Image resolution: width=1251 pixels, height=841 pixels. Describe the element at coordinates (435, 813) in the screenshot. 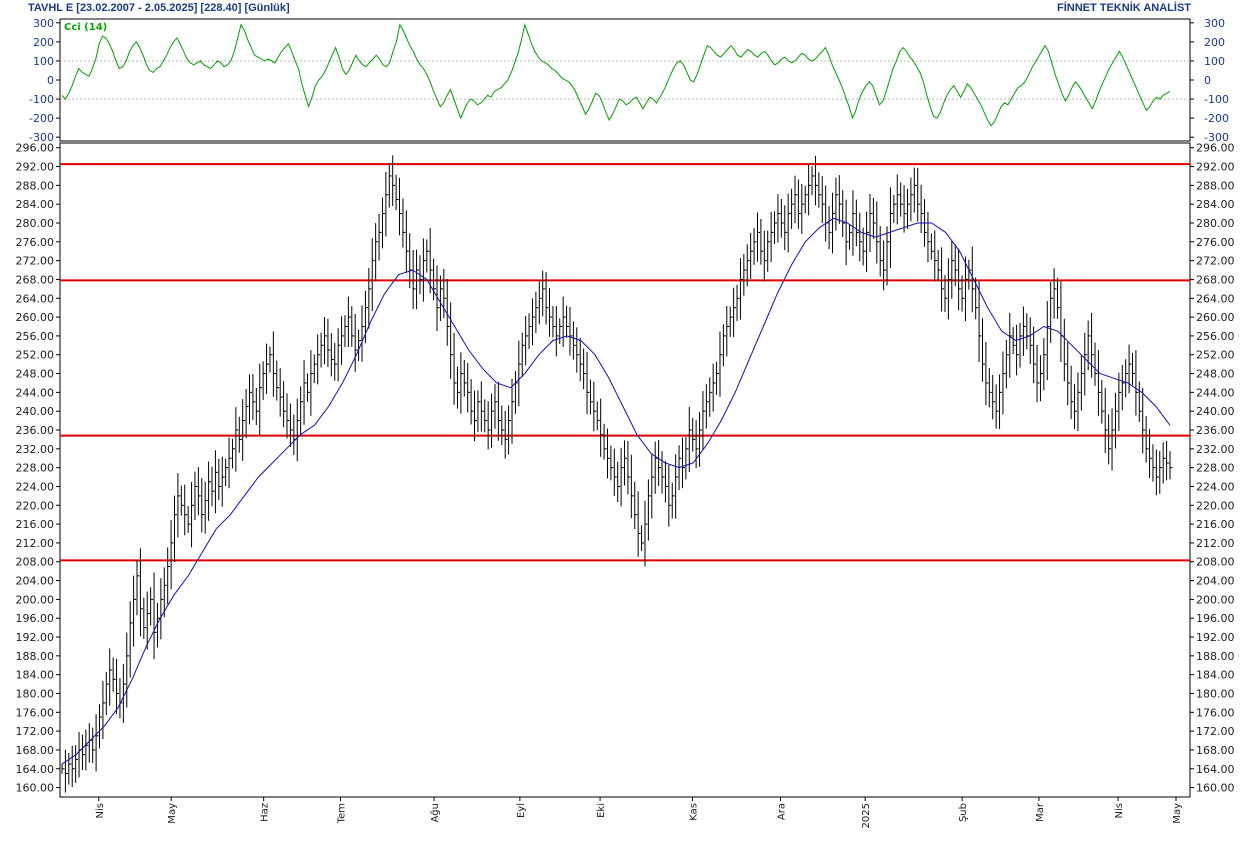

I see `x-tick-label: Ağu` at that location.